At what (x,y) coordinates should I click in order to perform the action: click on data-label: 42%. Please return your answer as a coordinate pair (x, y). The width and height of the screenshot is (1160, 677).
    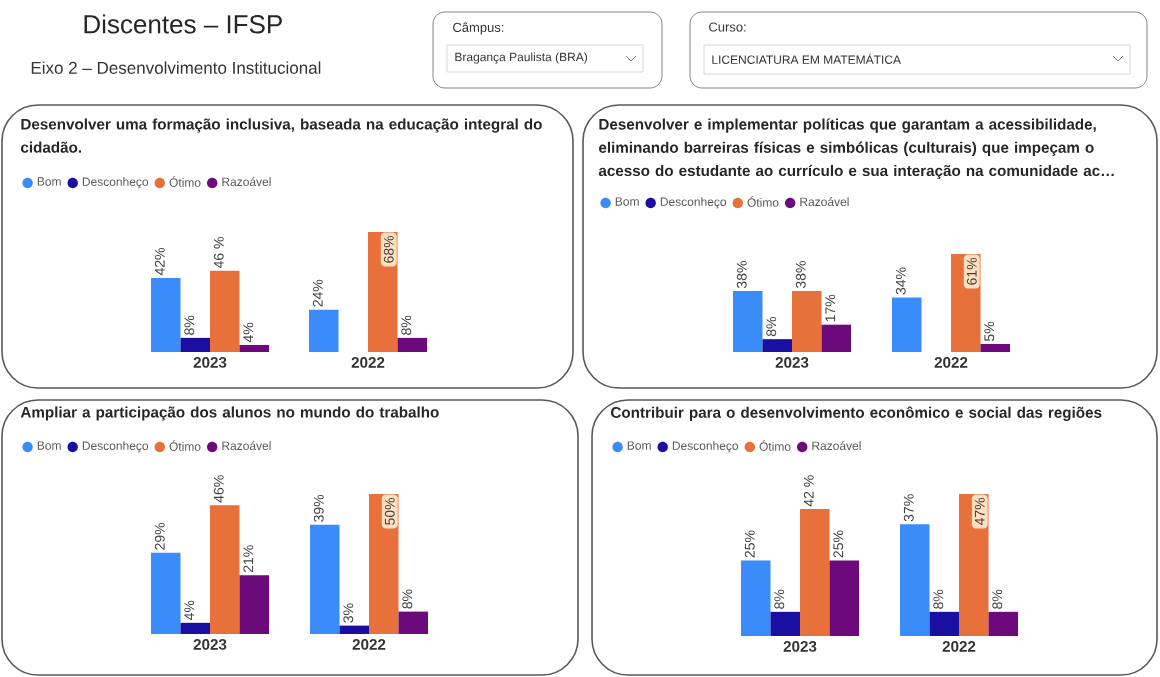
    Looking at the image, I should click on (159, 261).